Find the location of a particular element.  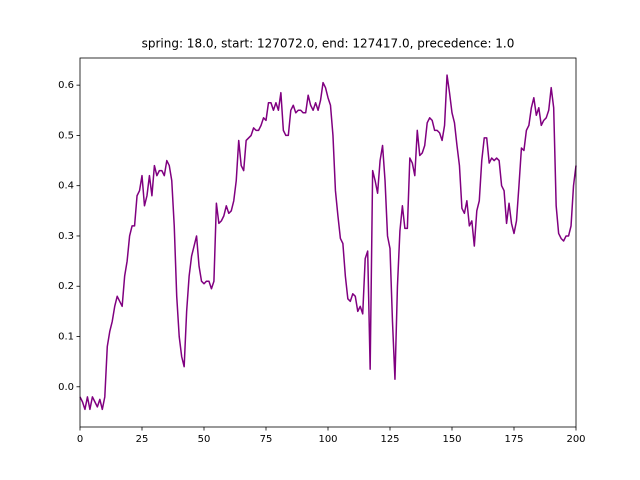

x-tick-label: 200 is located at coordinates (575, 439).